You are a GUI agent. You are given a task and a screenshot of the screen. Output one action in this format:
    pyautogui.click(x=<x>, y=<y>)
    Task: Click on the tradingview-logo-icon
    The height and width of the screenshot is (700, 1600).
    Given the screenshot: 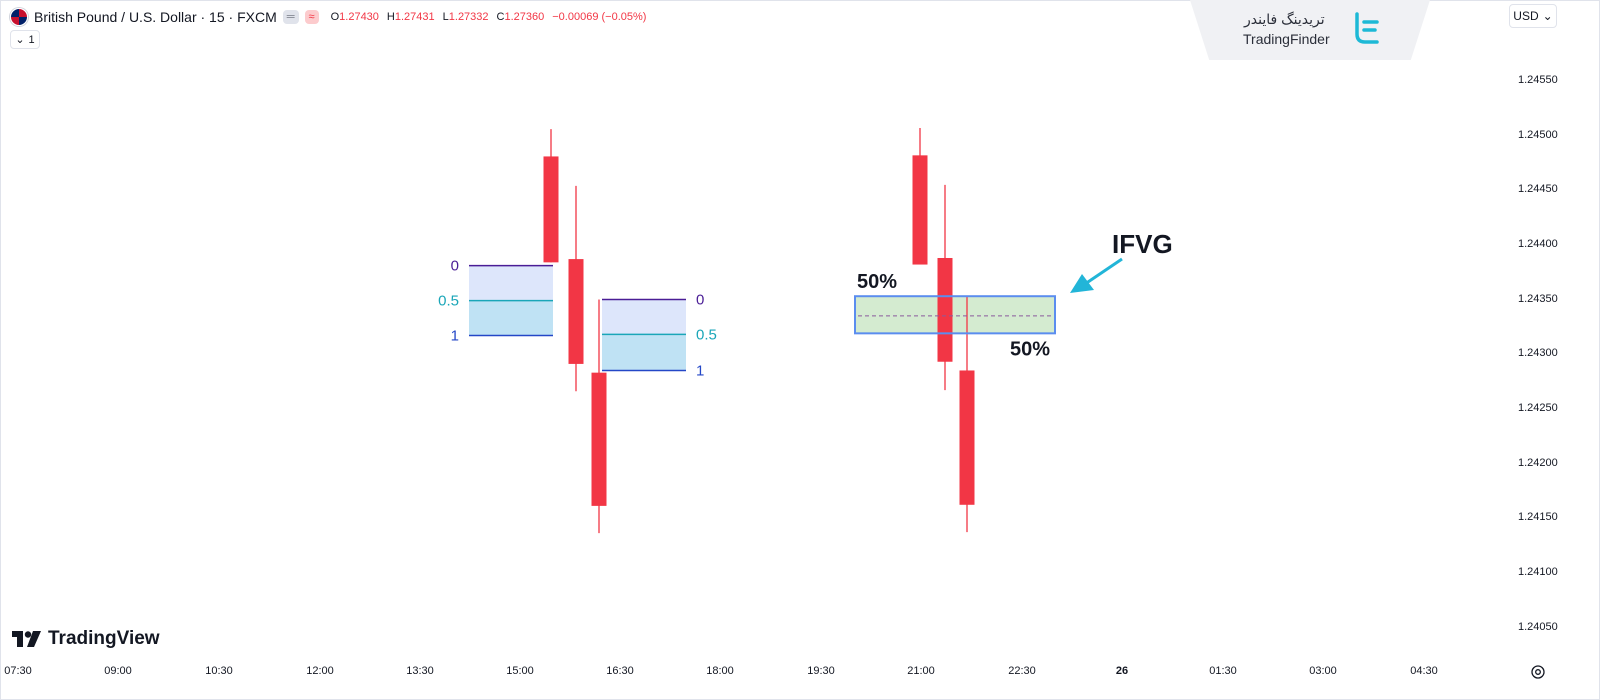 What is the action you would take?
    pyautogui.click(x=26, y=639)
    